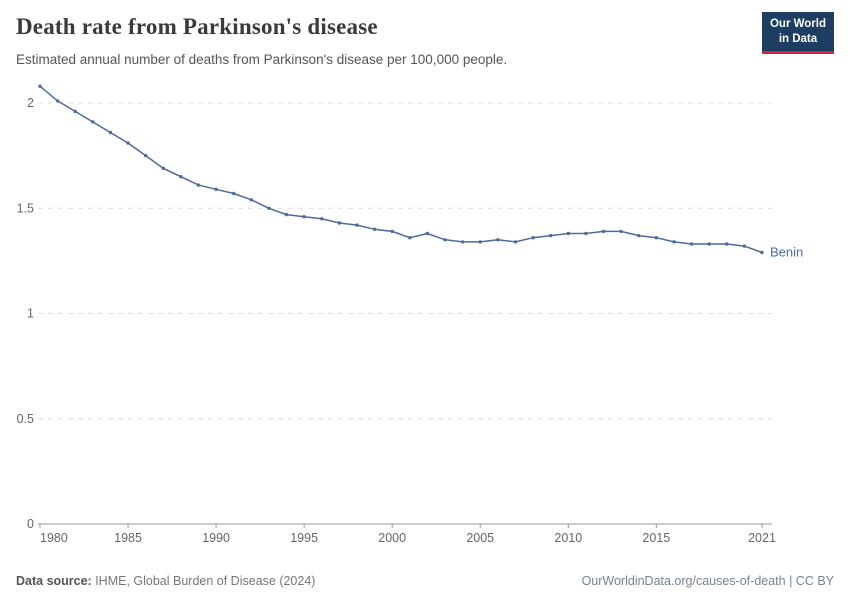 The width and height of the screenshot is (850, 600). Describe the element at coordinates (797, 24) in the screenshot. I see `owid-logo-line1: Our World` at that location.